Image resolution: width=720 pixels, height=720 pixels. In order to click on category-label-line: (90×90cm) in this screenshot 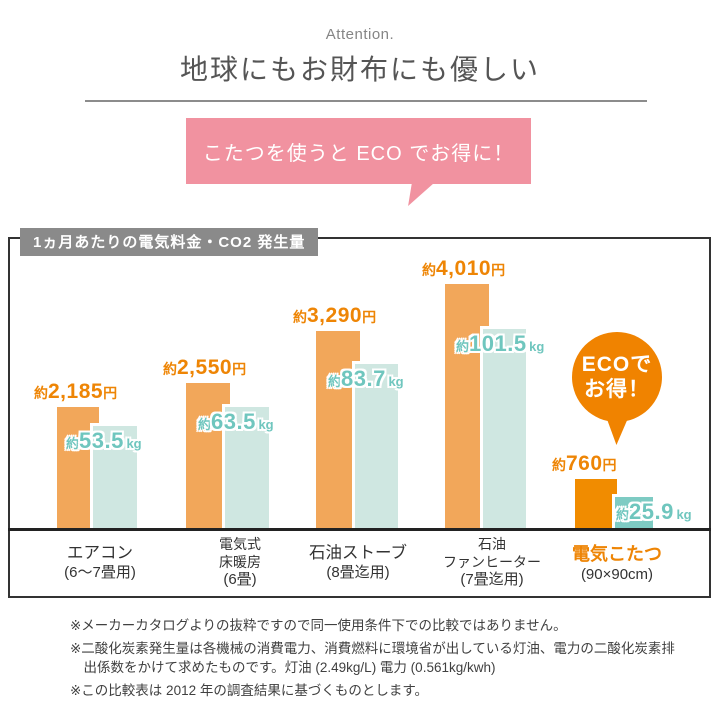, I will do `click(617, 574)`.